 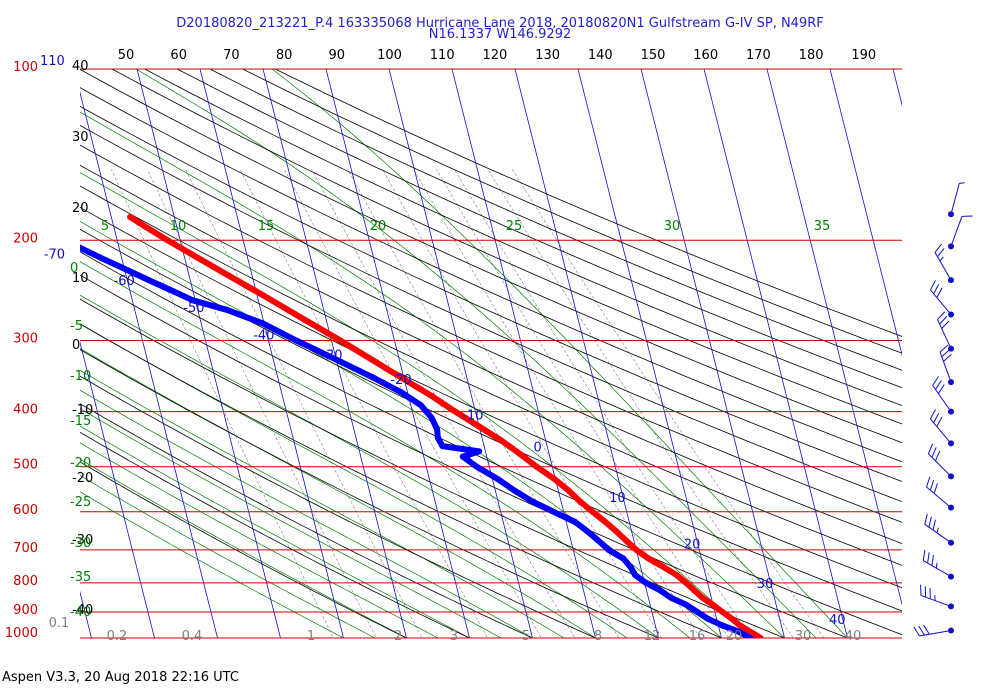 I want to click on pressure-label: 700, so click(x=25, y=548).